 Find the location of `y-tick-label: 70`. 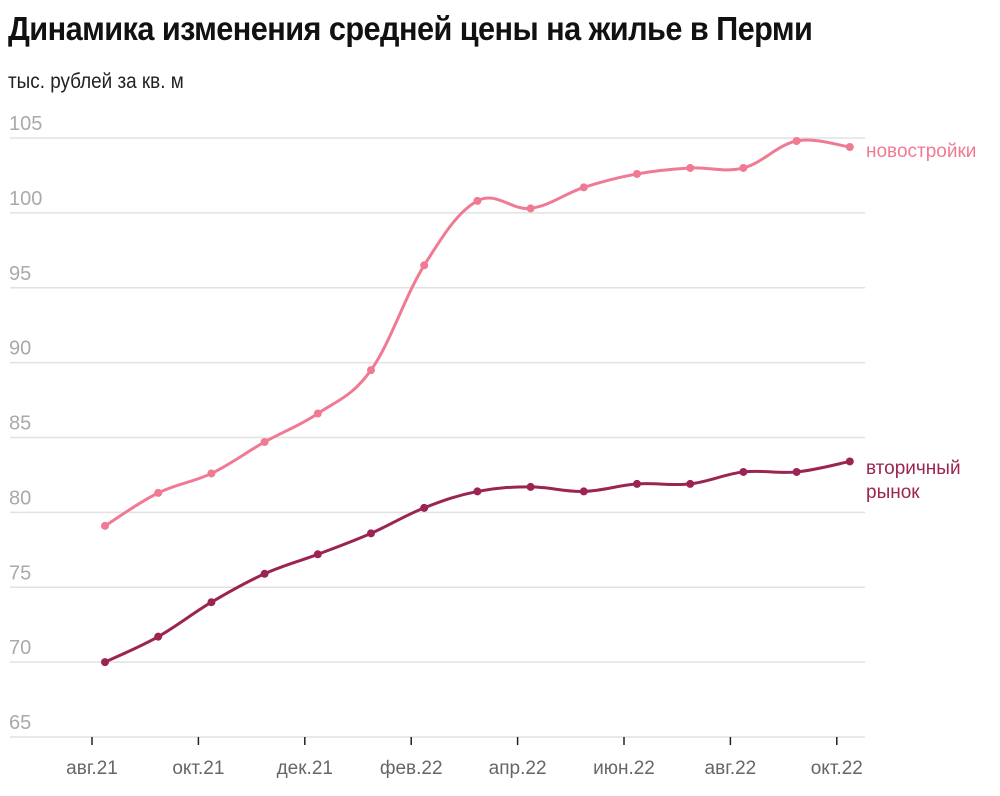

y-tick-label: 70 is located at coordinates (20, 648).